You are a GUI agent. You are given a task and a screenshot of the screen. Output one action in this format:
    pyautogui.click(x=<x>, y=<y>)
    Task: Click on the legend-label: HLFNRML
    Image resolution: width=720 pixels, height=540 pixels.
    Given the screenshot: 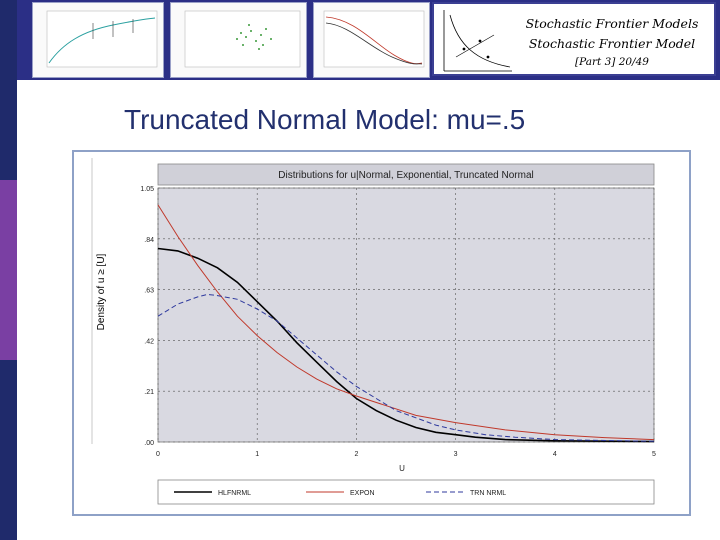 What is the action you would take?
    pyautogui.click(x=234, y=493)
    